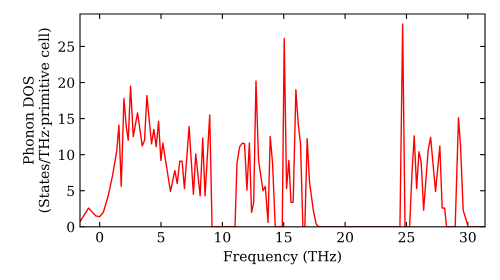 The width and height of the screenshot is (500, 280). I want to click on x-axis-title: Frequency (THz), so click(282, 257).